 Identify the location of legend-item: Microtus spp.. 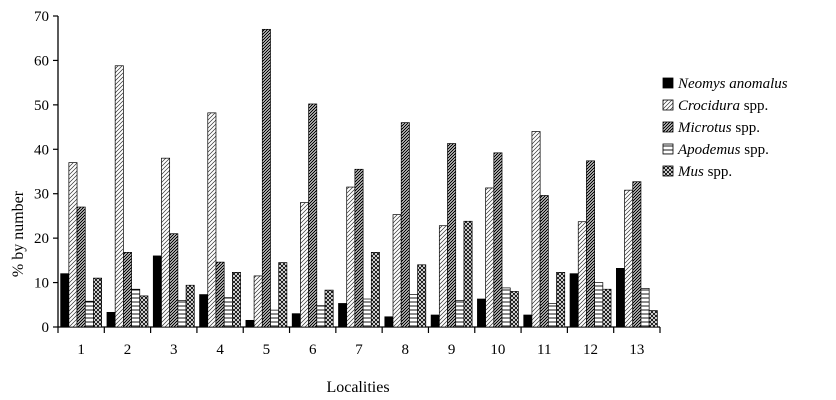
(711, 128).